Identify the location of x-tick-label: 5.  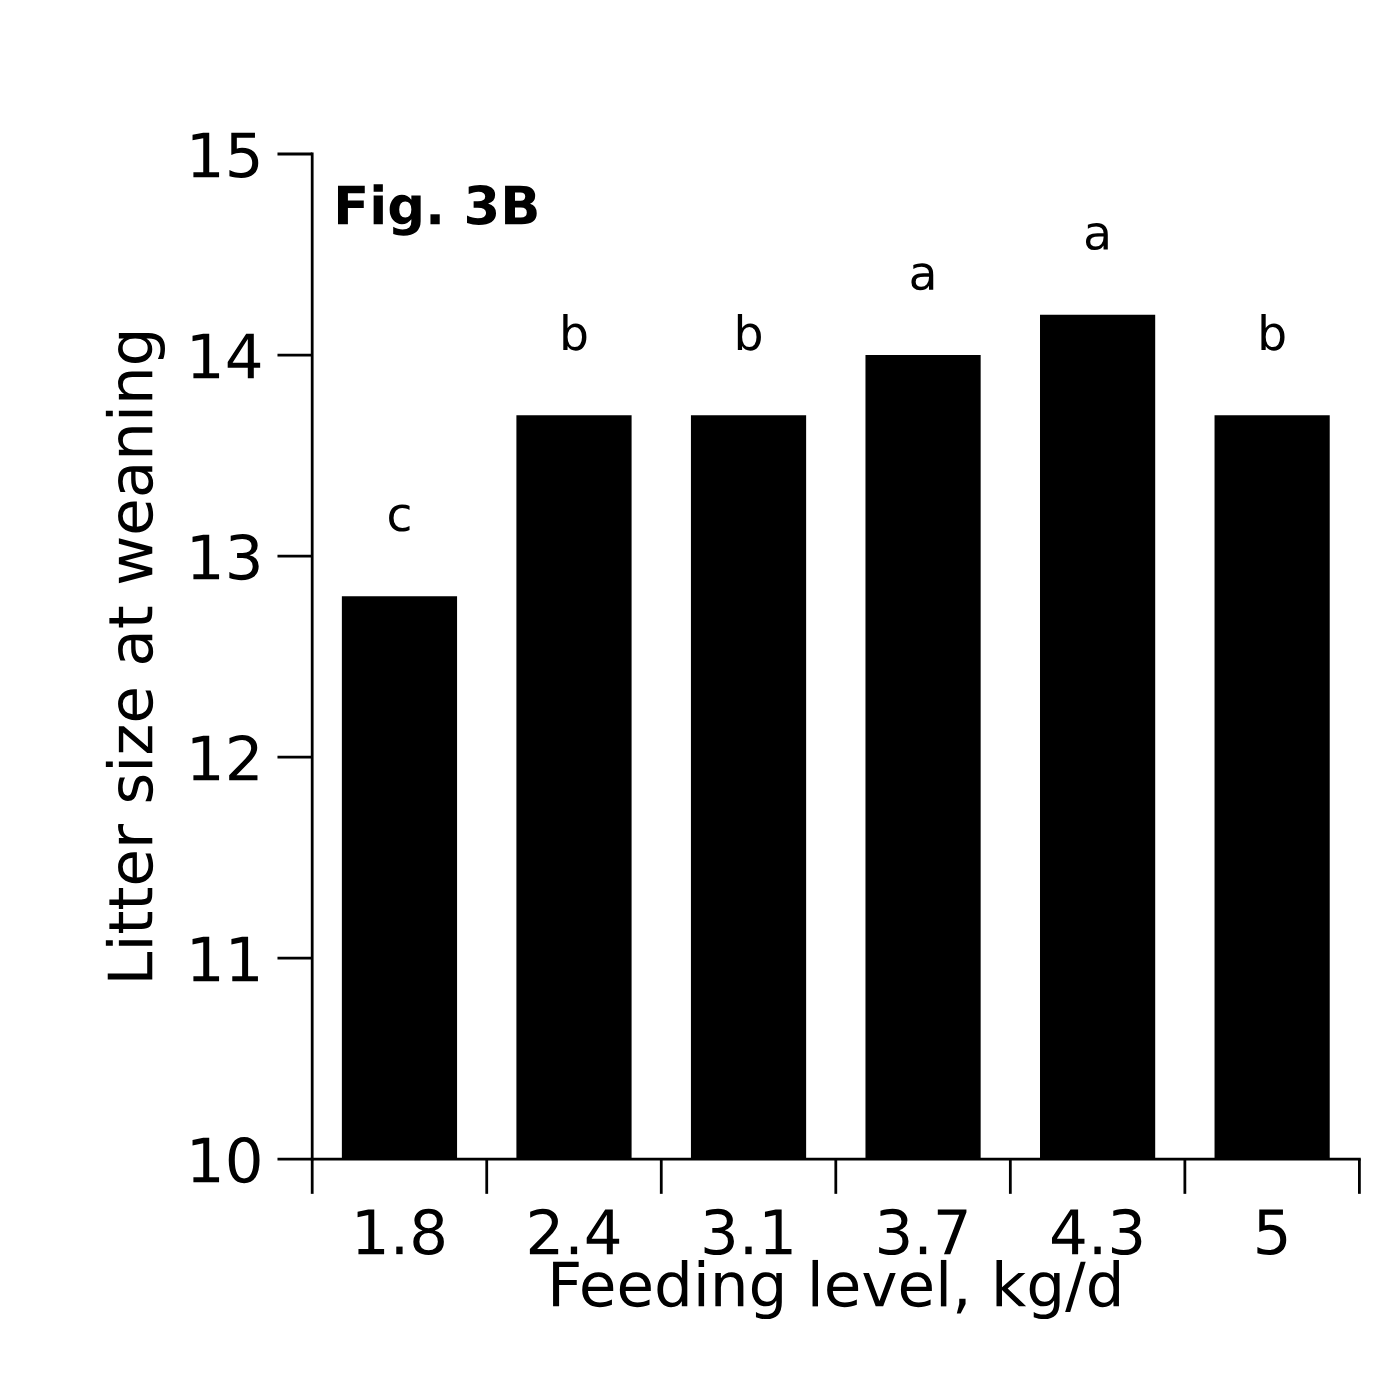
(1272, 1232).